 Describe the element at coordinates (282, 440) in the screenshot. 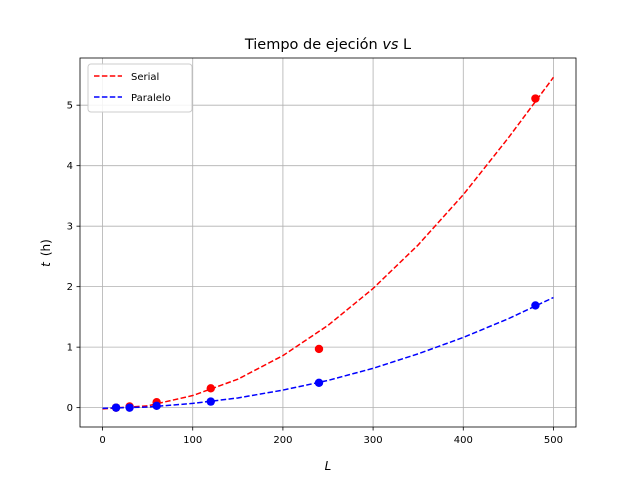

I see `x-tick-label: 200` at that location.